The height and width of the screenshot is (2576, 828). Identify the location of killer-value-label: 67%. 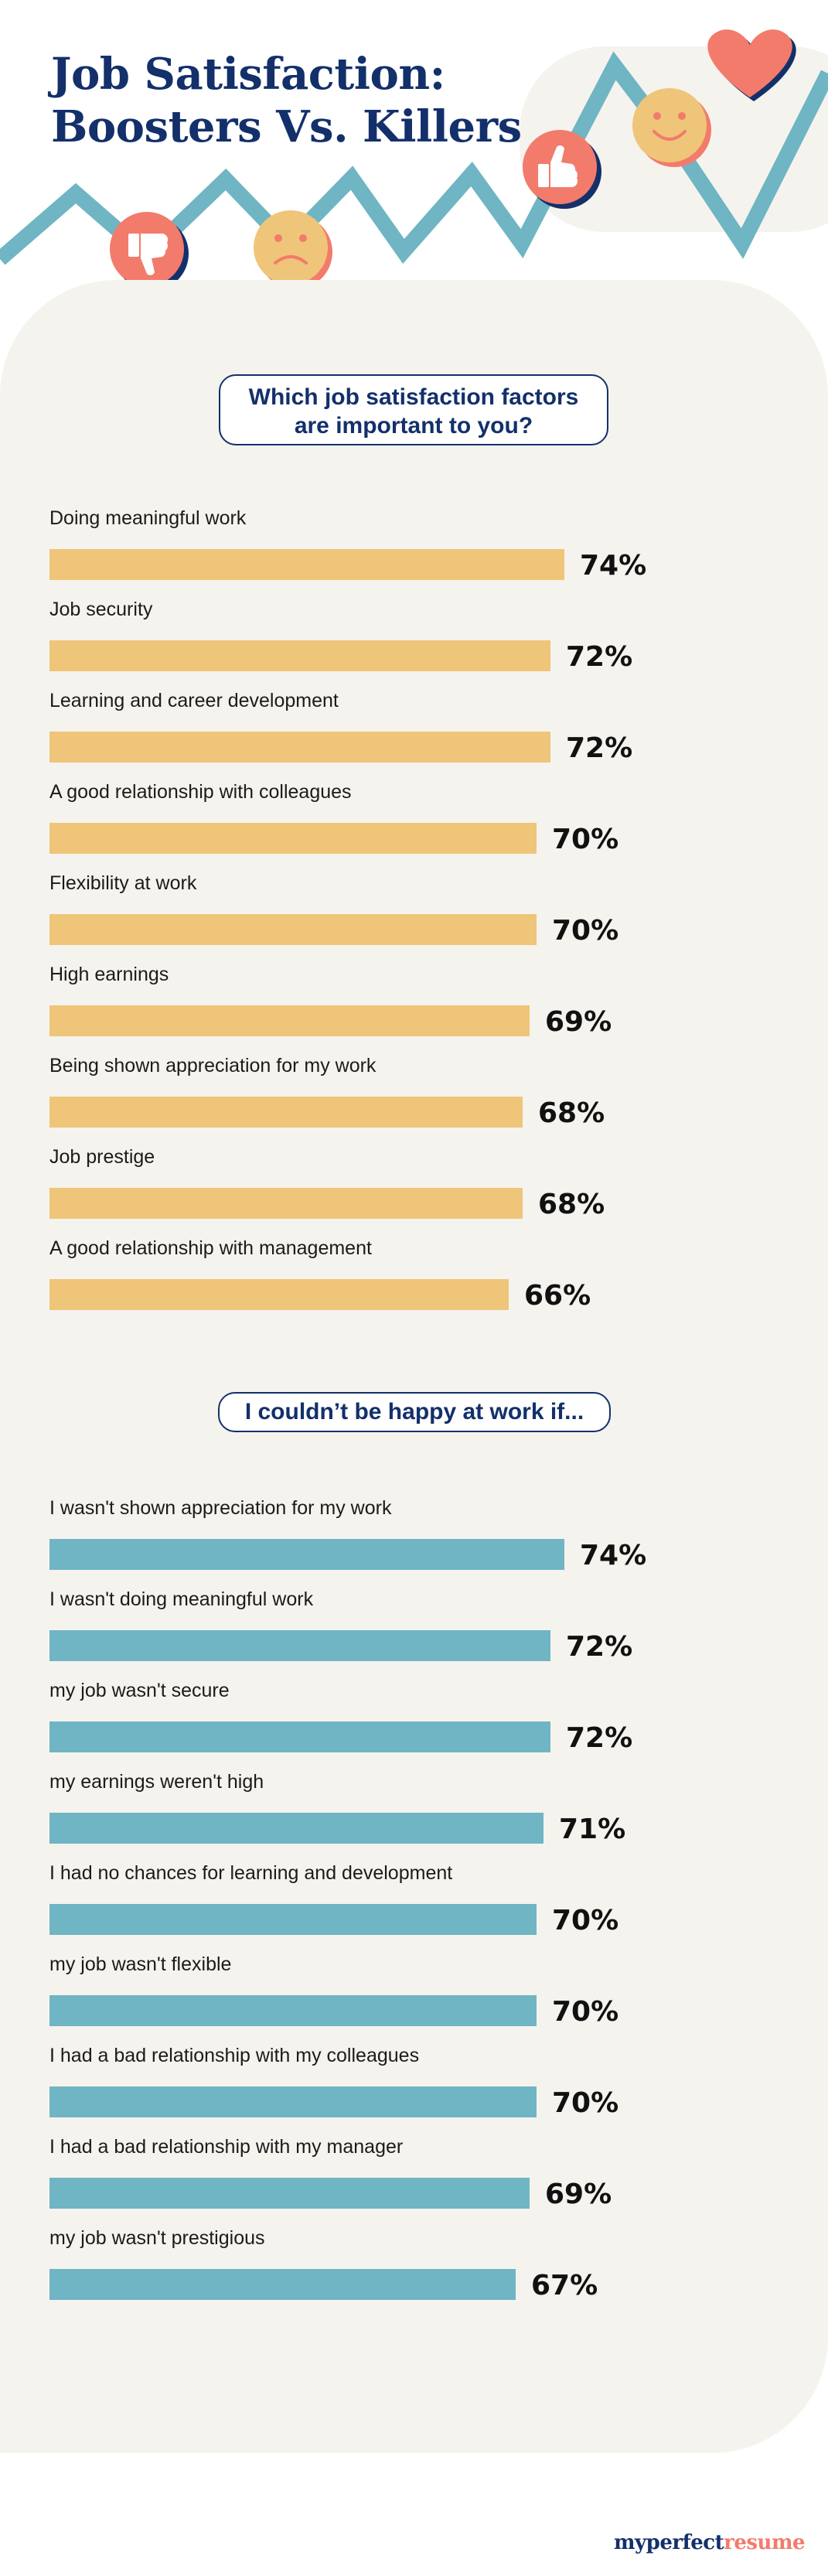
(564, 2286).